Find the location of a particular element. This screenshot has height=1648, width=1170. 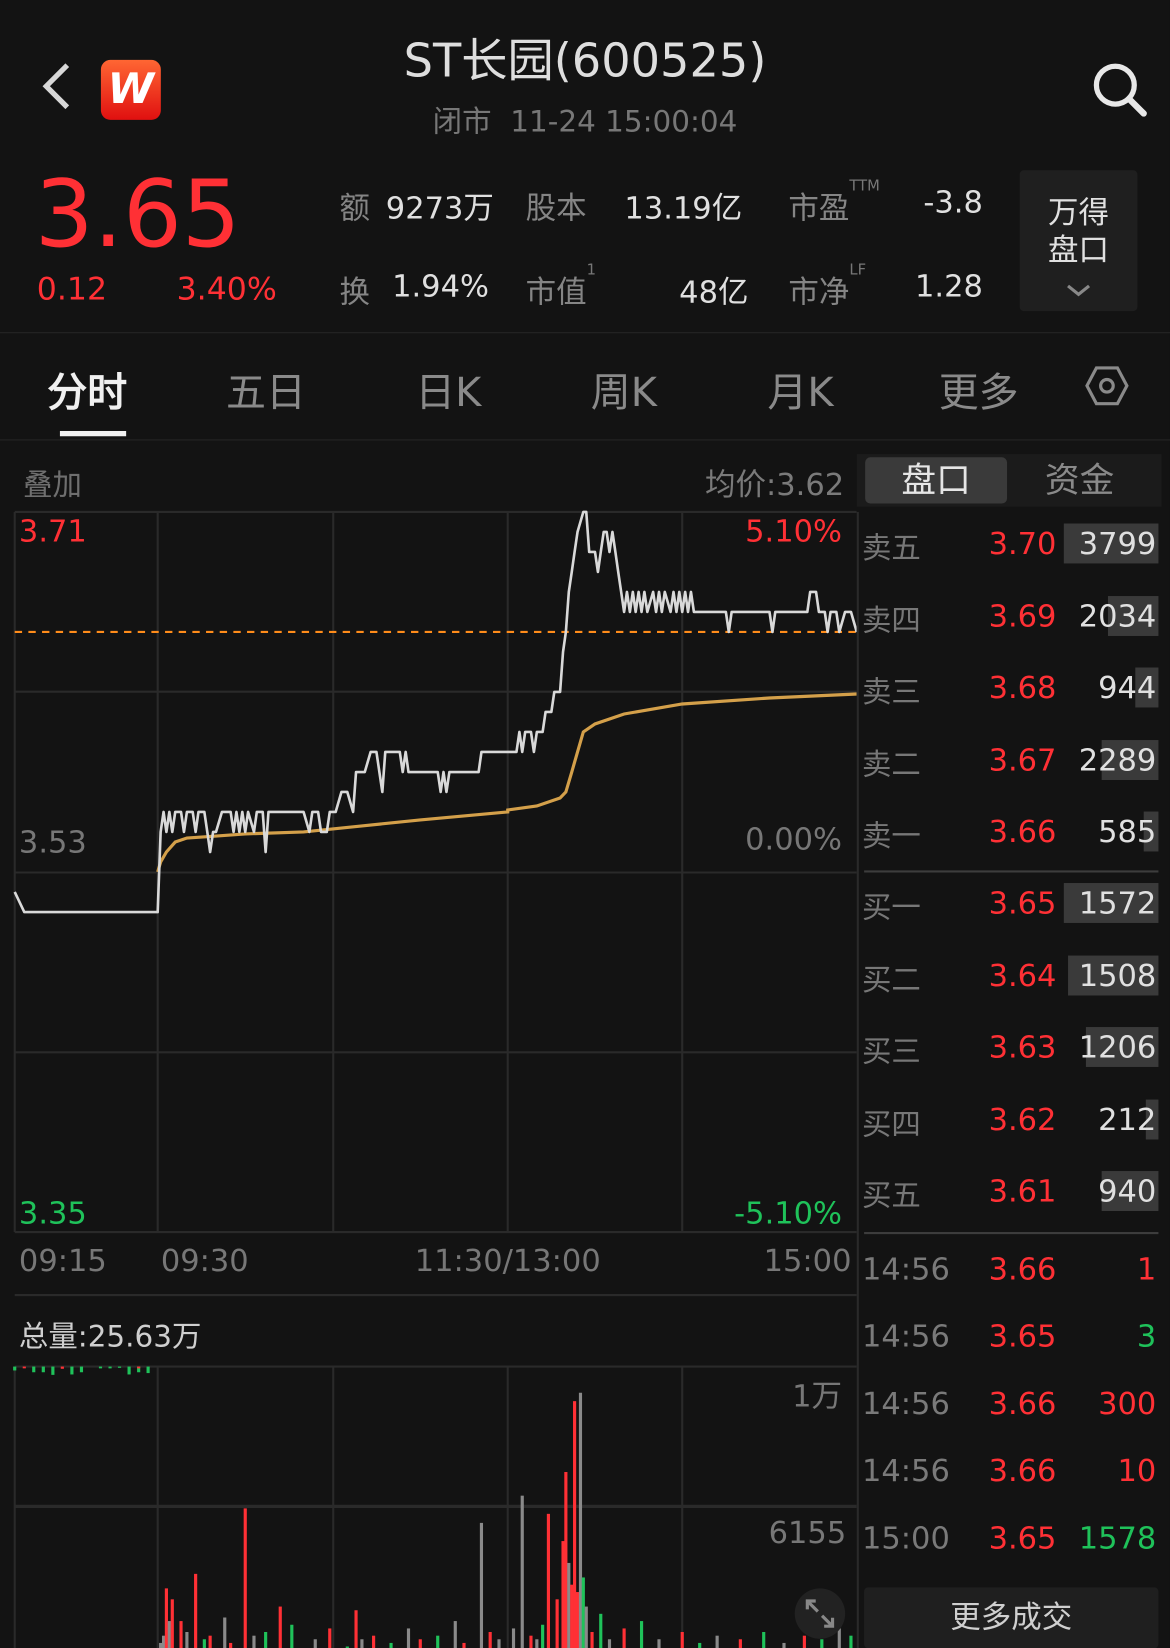

datetime-text: 11-24 15:00:04 is located at coordinates (624, 121).